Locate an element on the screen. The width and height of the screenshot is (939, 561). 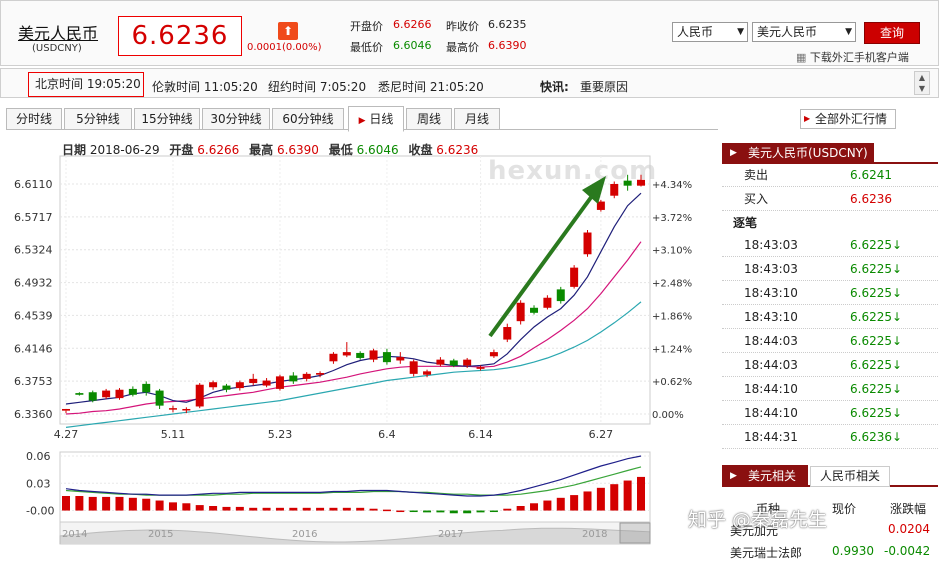
news-text: 重要原因 is located at coordinates (604, 87).